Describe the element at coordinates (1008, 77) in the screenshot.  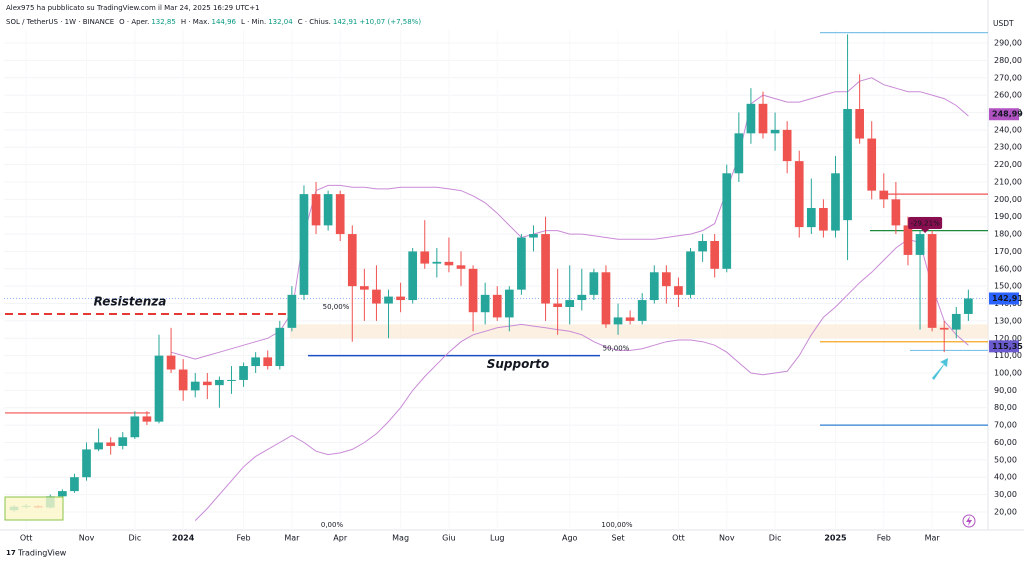
I see `y-tick-label: 270,00` at that location.